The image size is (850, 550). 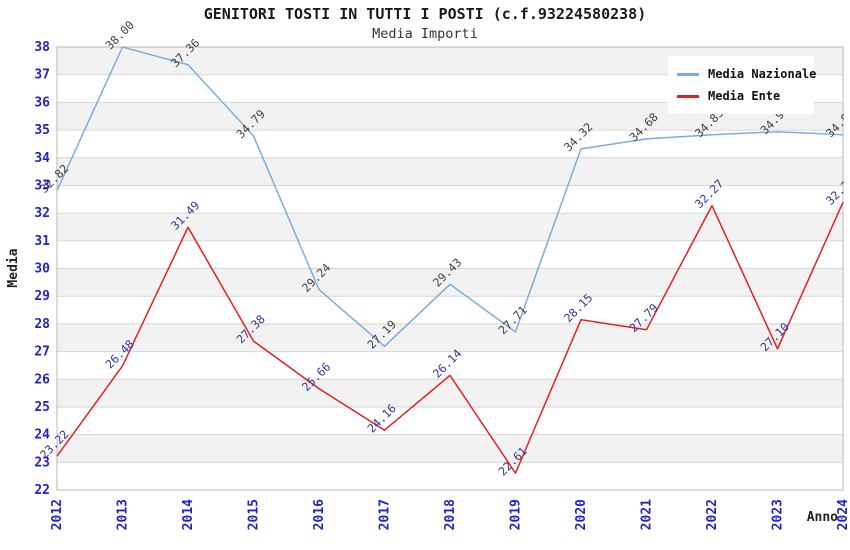 I want to click on svg-text: 27, so click(x=42, y=352).